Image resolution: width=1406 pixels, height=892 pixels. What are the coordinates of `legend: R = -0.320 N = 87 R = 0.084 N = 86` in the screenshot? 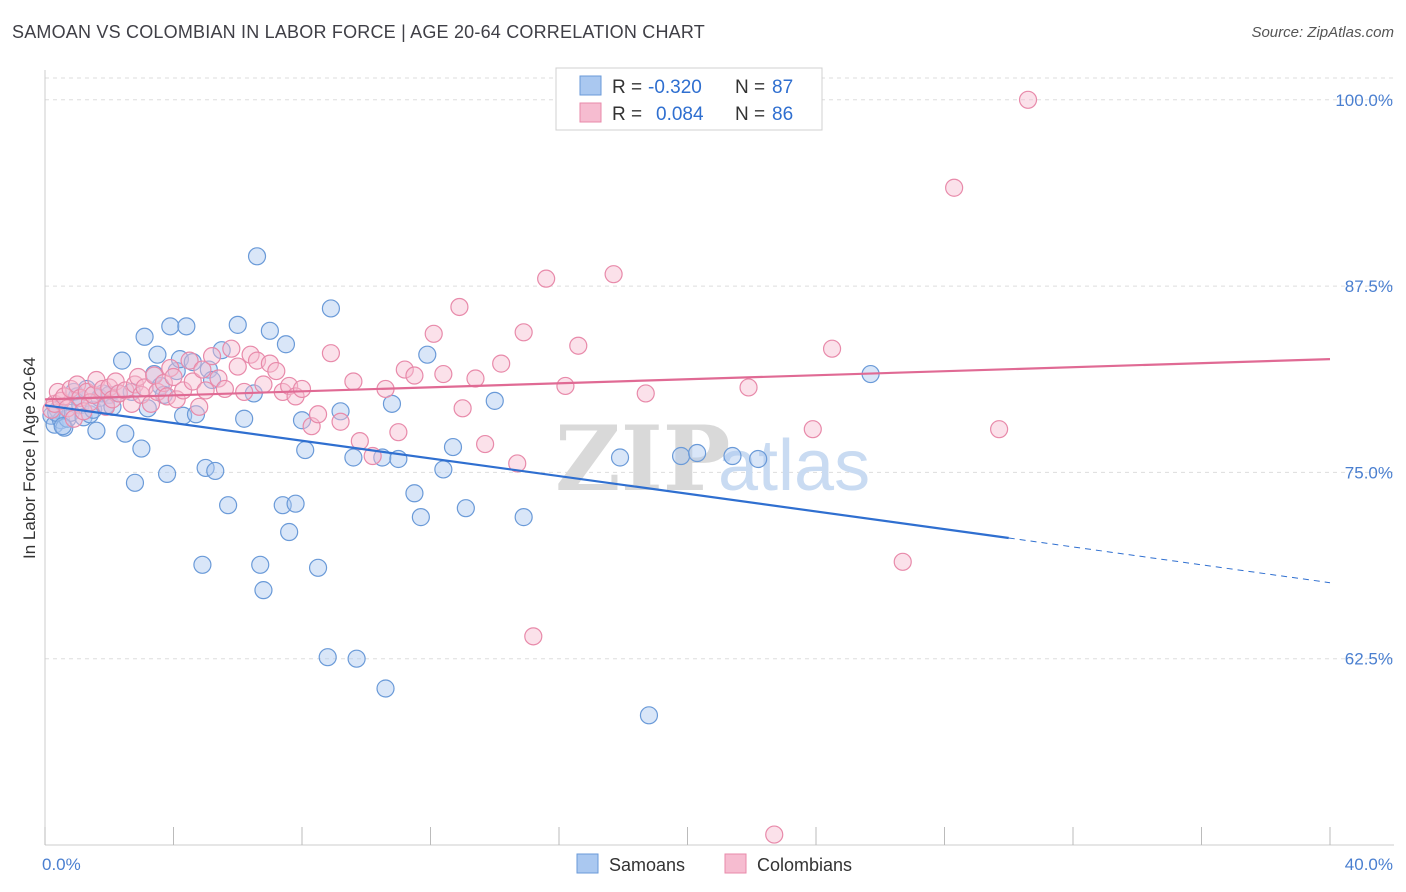 It's located at (689, 99).